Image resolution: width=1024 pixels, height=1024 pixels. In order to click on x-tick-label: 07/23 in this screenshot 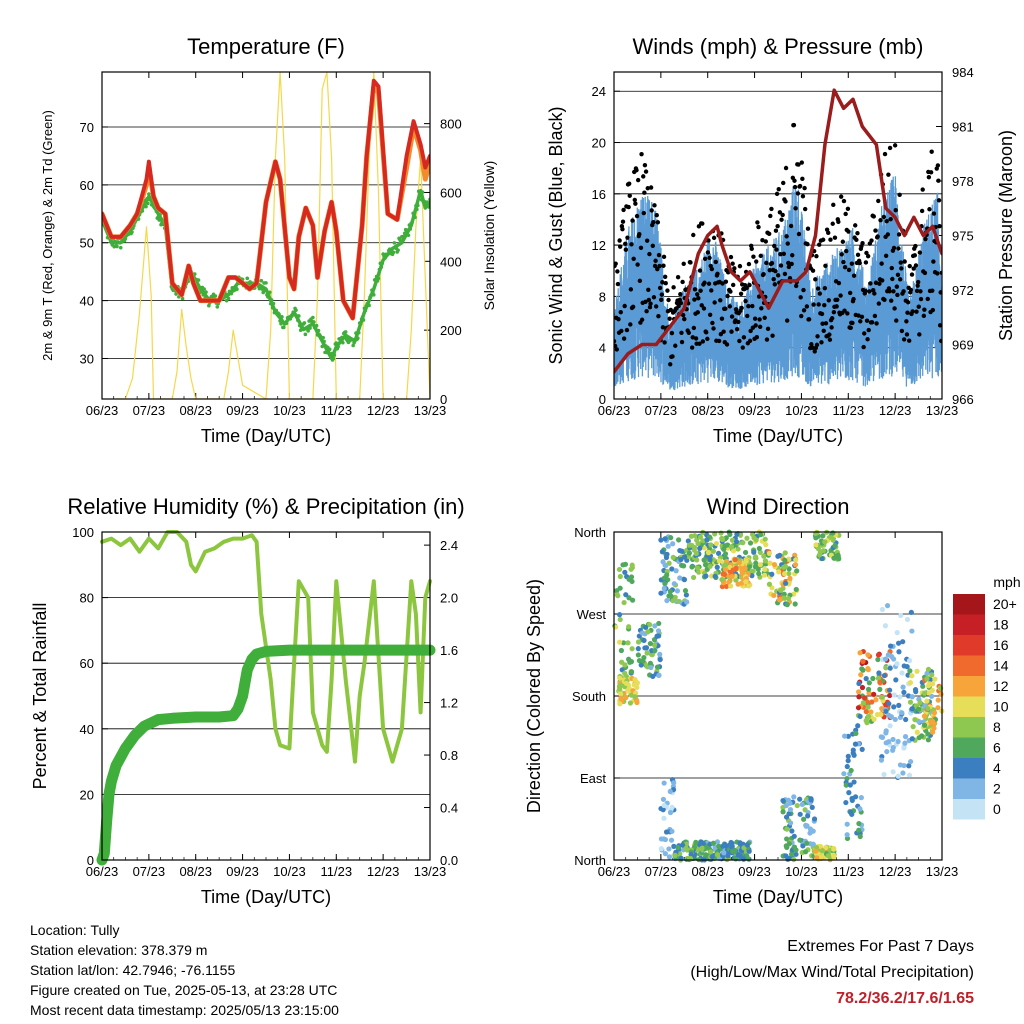, I will do `click(149, 871)`.